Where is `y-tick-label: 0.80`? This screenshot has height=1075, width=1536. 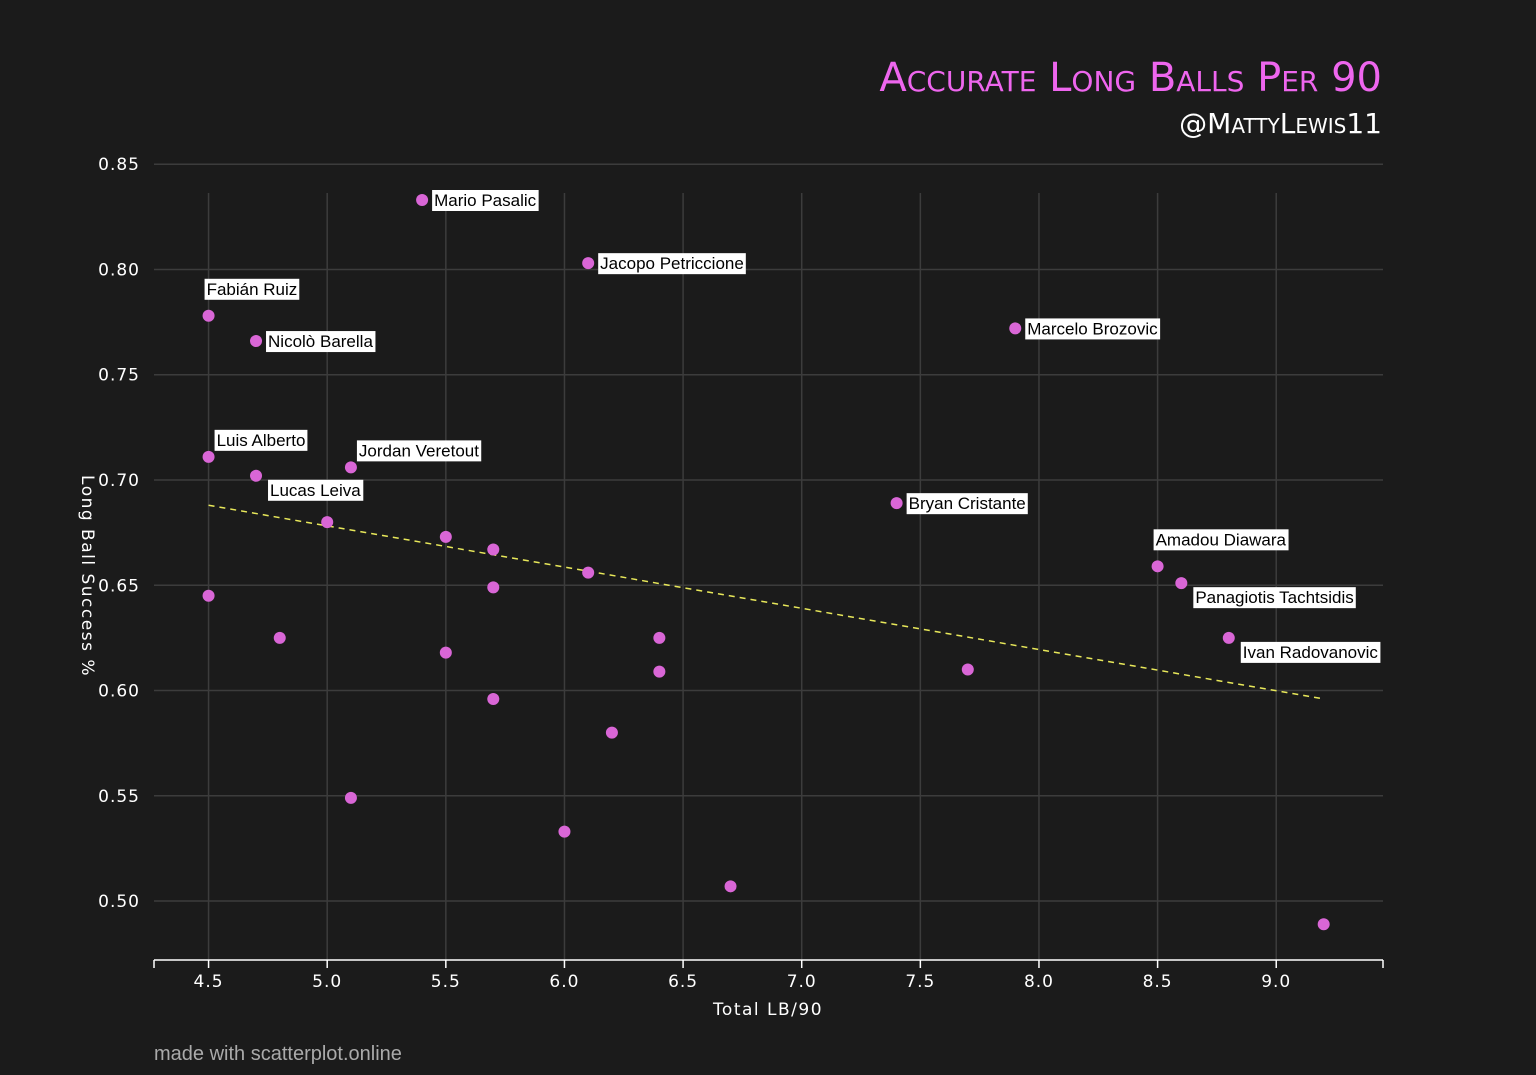 y-tick-label: 0.80 is located at coordinates (119, 270).